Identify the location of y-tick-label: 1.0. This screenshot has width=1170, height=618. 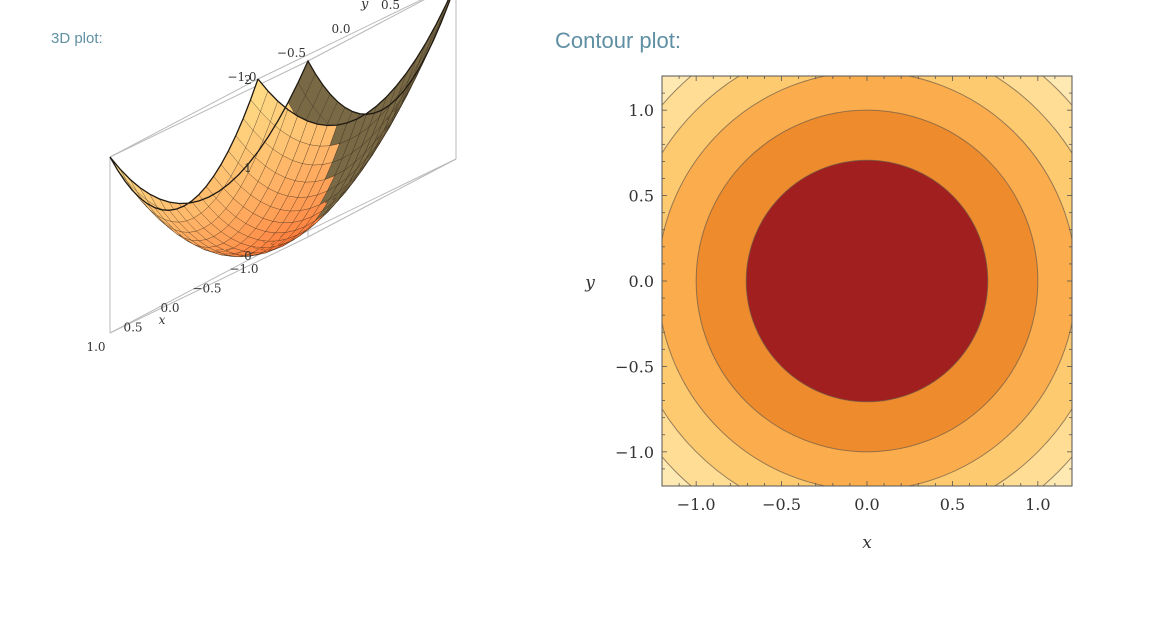
(641, 110).